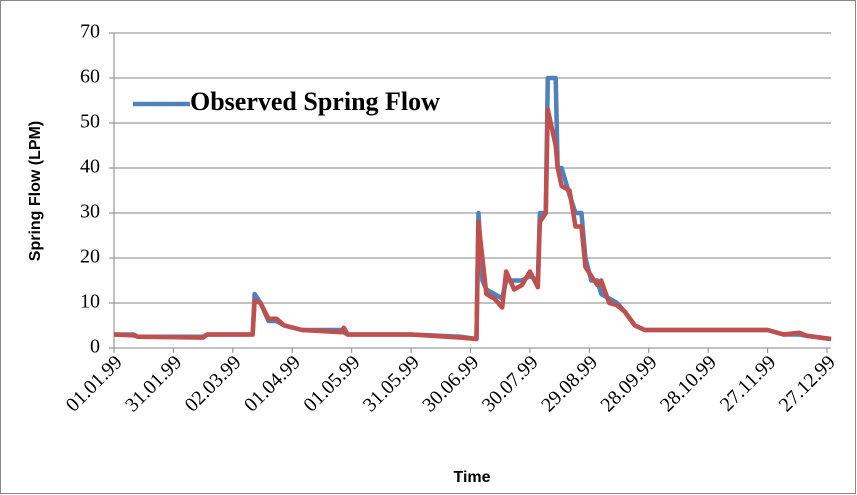  Describe the element at coordinates (90, 167) in the screenshot. I see `y-tick-label: 40` at that location.